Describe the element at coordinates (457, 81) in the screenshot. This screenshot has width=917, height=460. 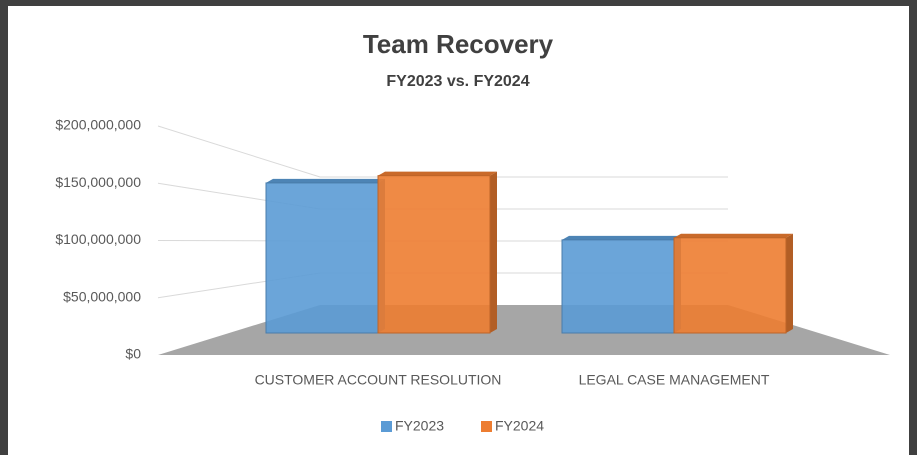
I see `chart-subtitle: FY2023 vs. FY2024` at that location.